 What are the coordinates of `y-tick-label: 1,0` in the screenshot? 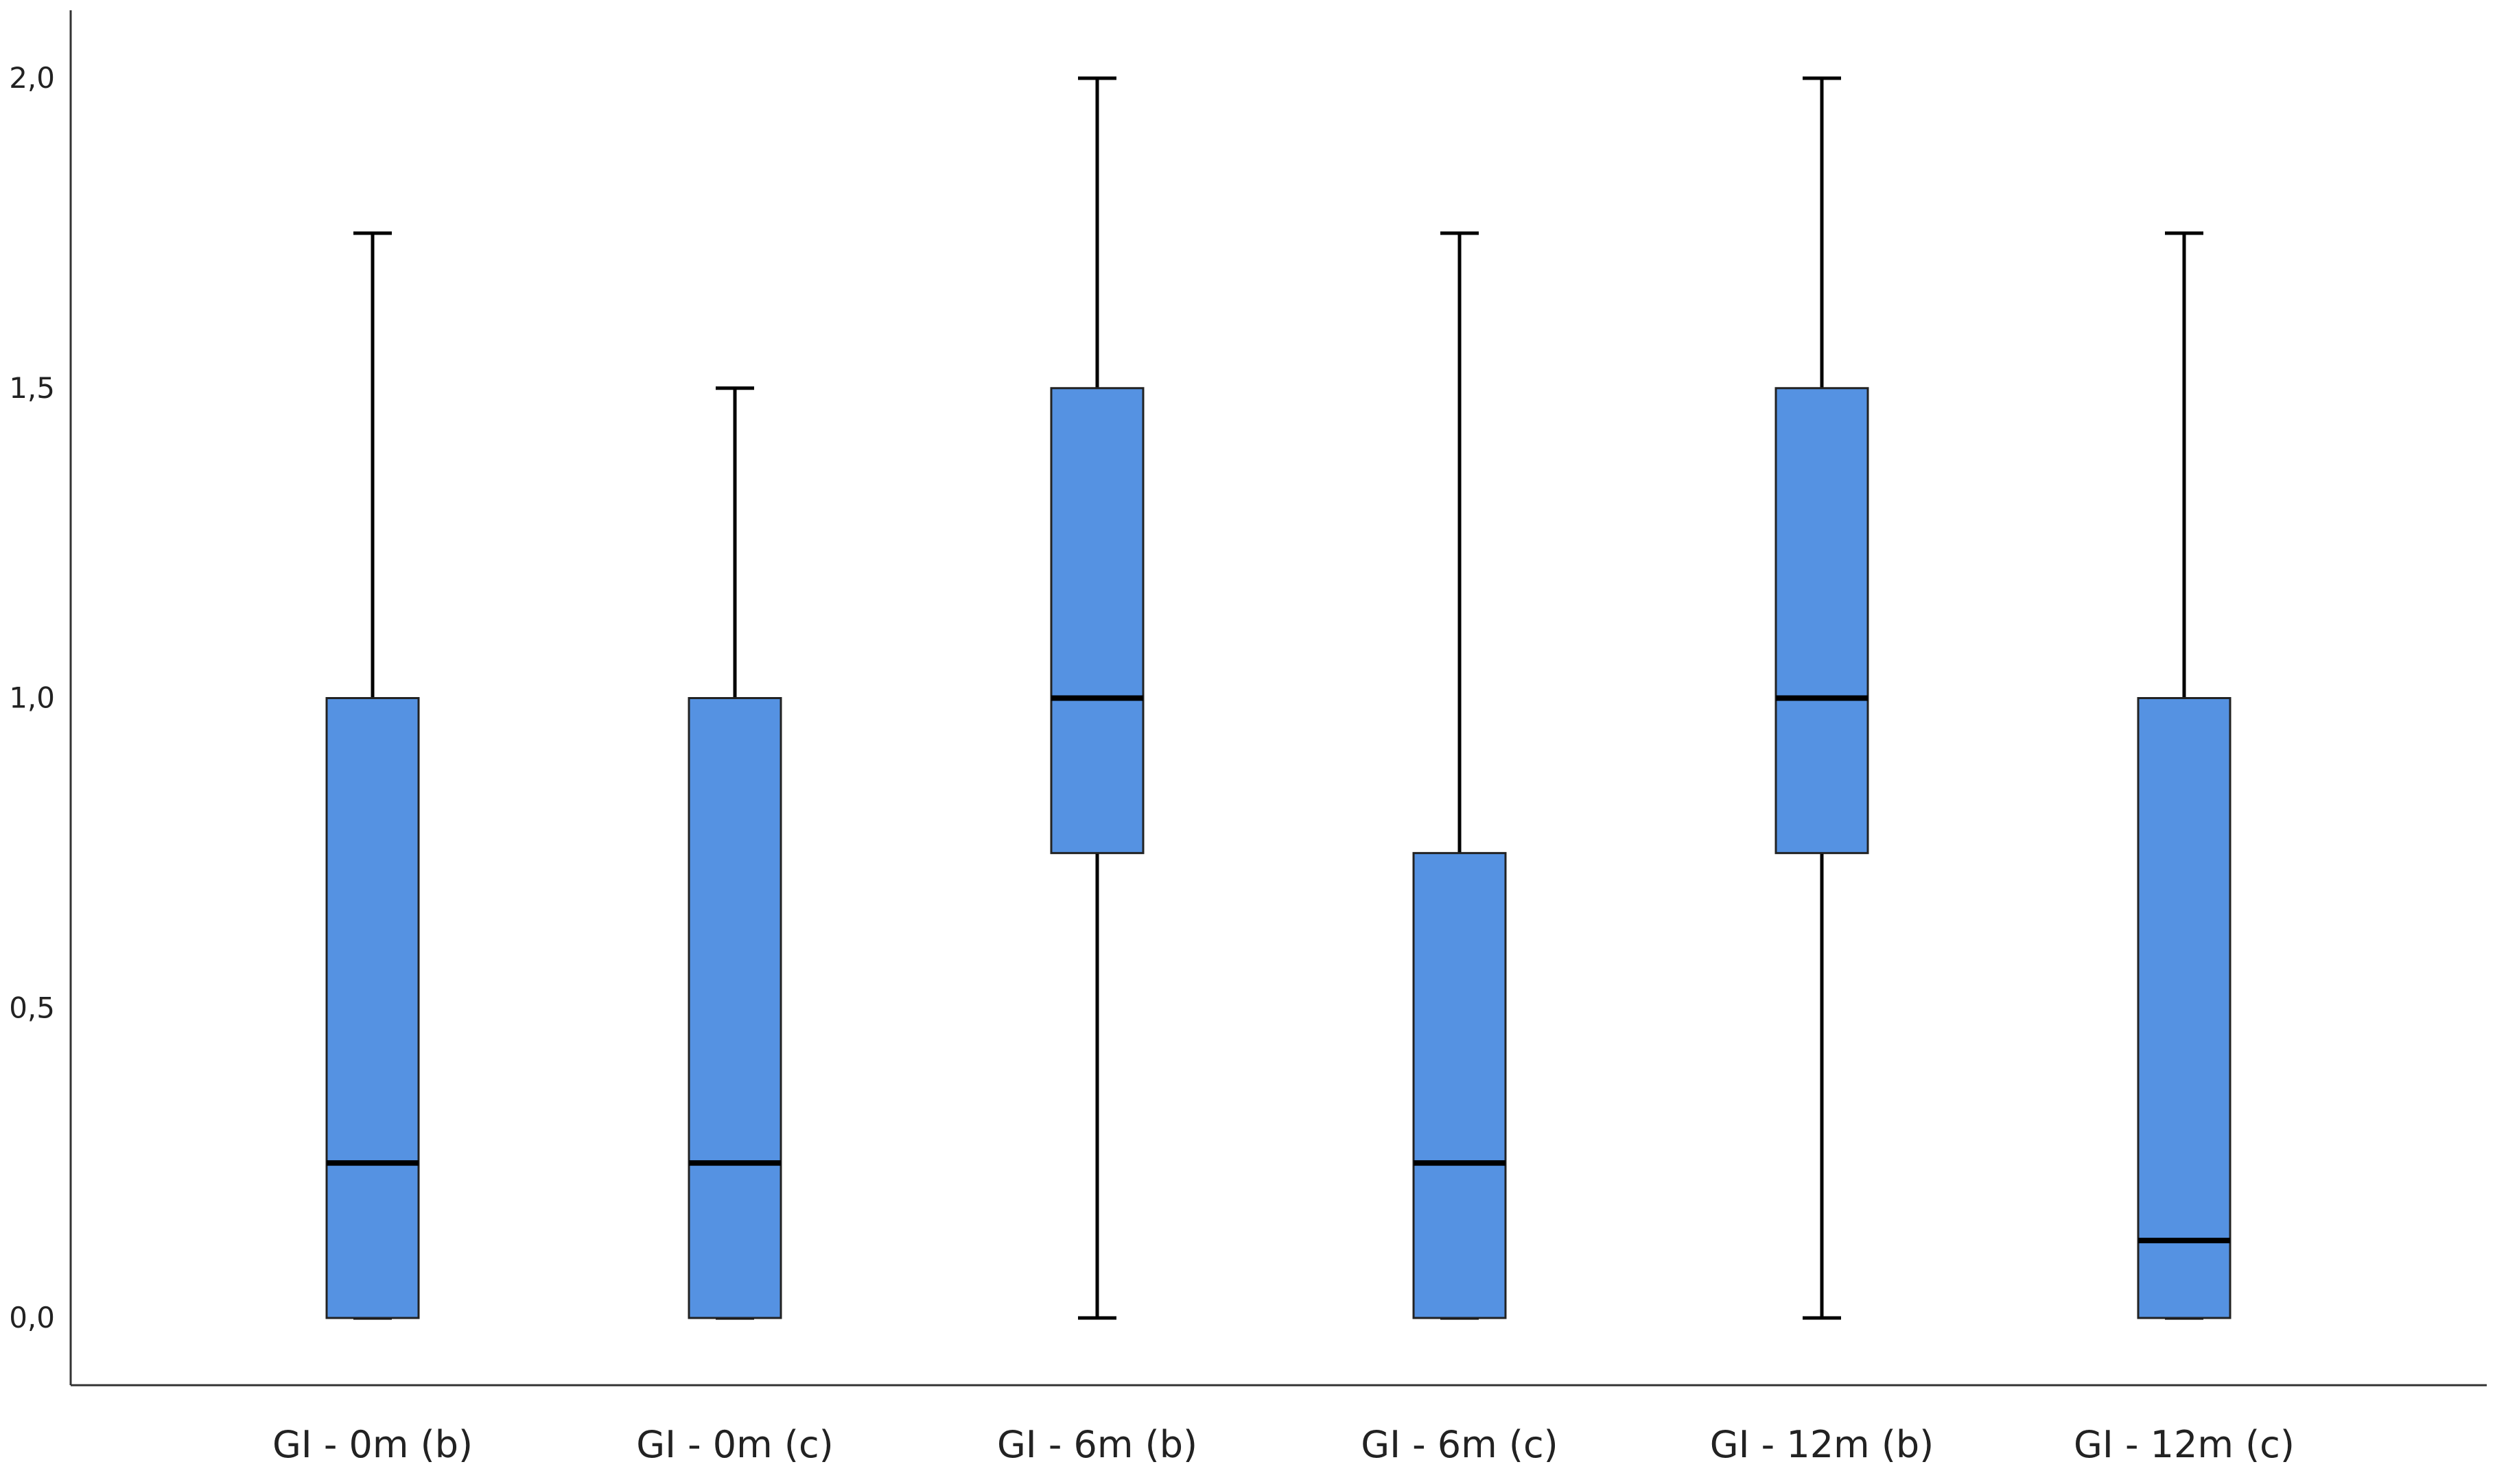 It's located at (32, 698).